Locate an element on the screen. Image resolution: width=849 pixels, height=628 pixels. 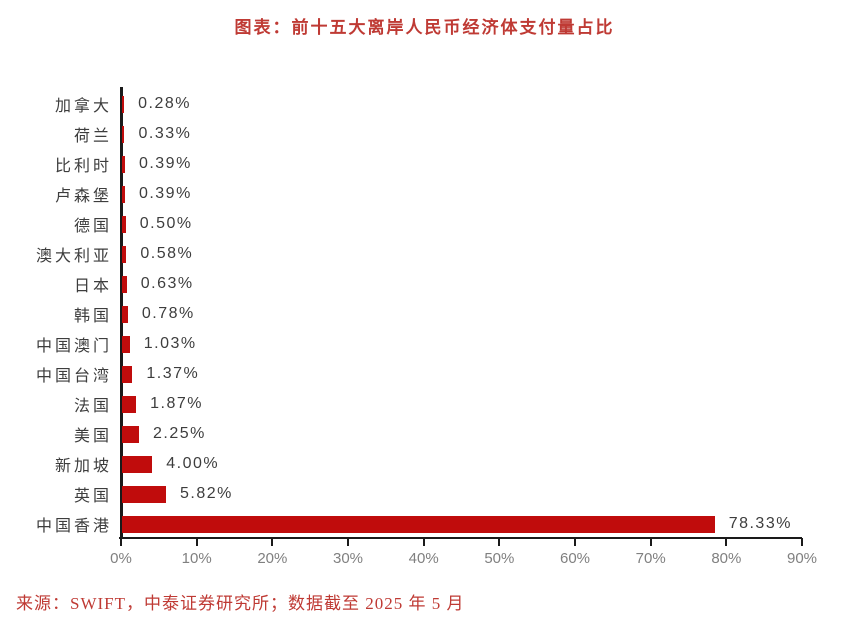
bar-row: 卢森堡 0.39% is located at coordinates (424, 194).